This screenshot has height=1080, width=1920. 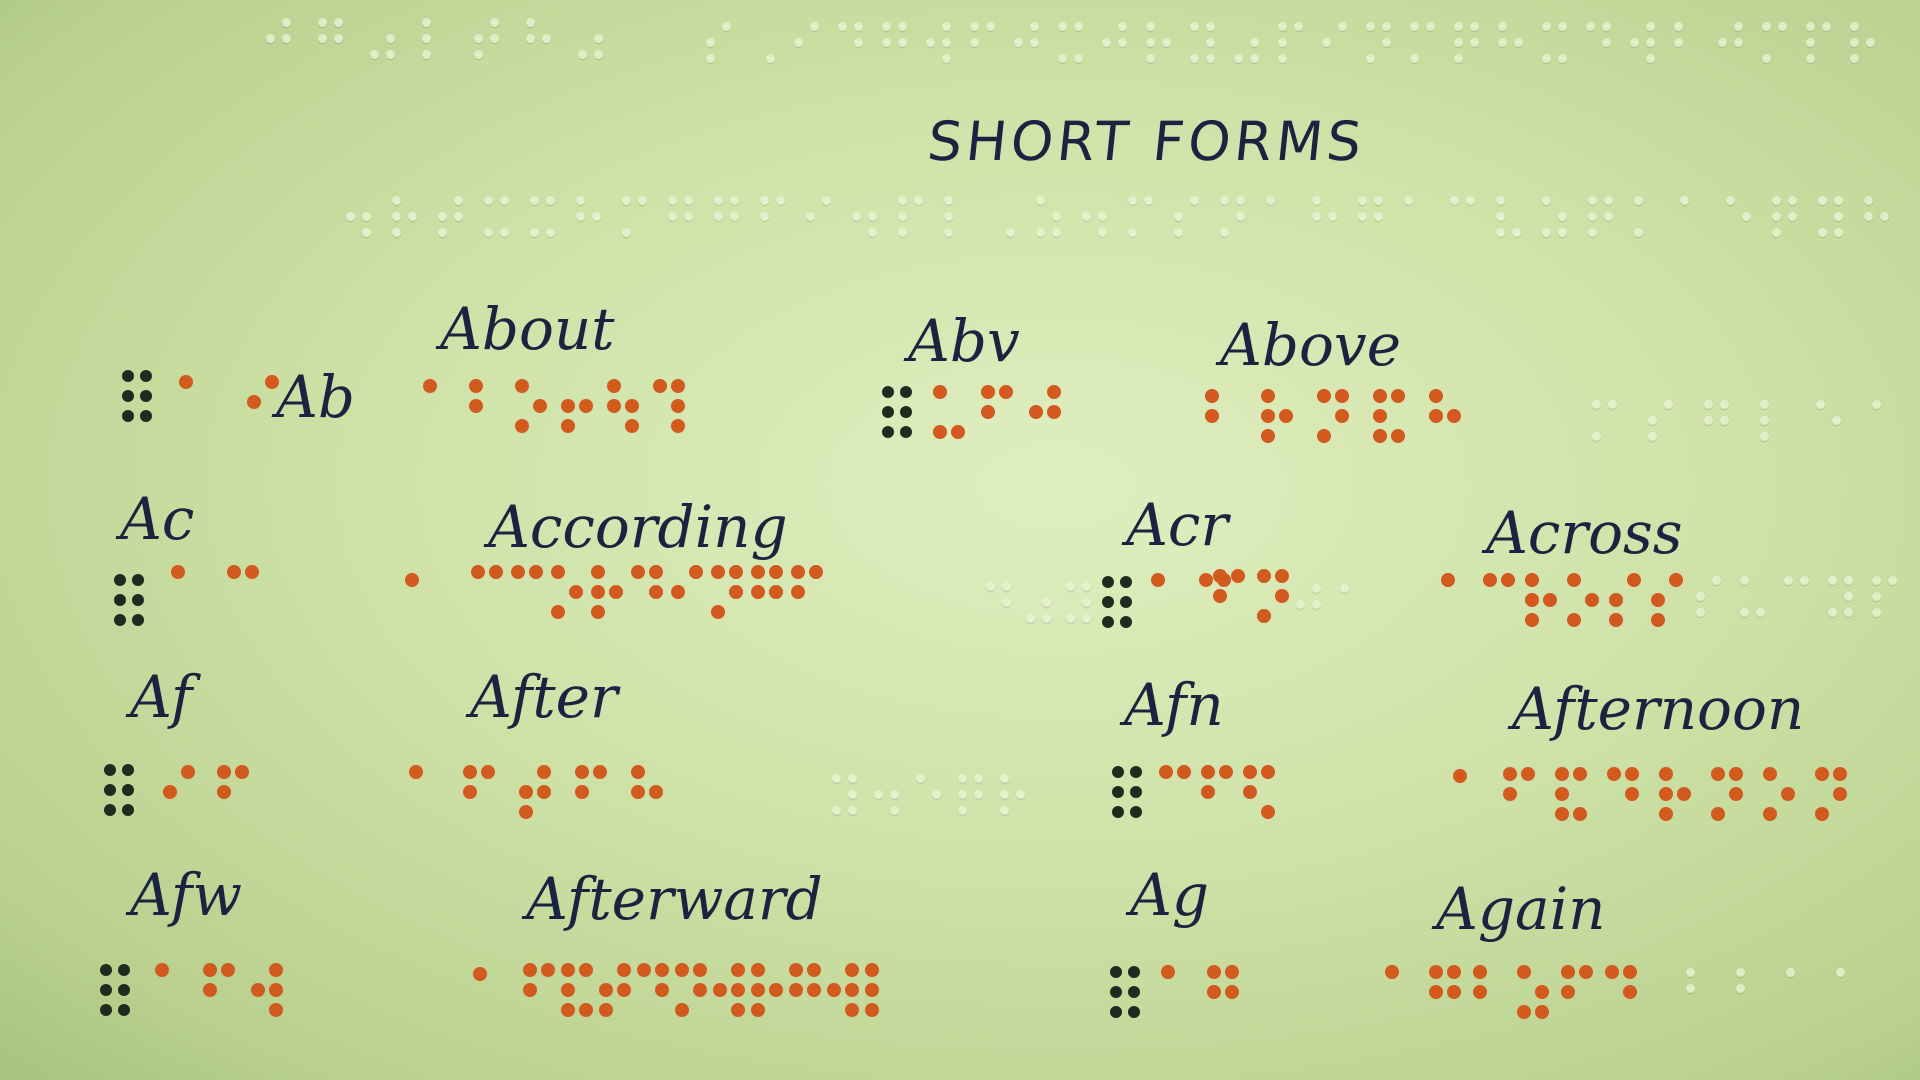 What do you see at coordinates (1584, 533) in the screenshot?
I see `word-across: Across` at bounding box center [1584, 533].